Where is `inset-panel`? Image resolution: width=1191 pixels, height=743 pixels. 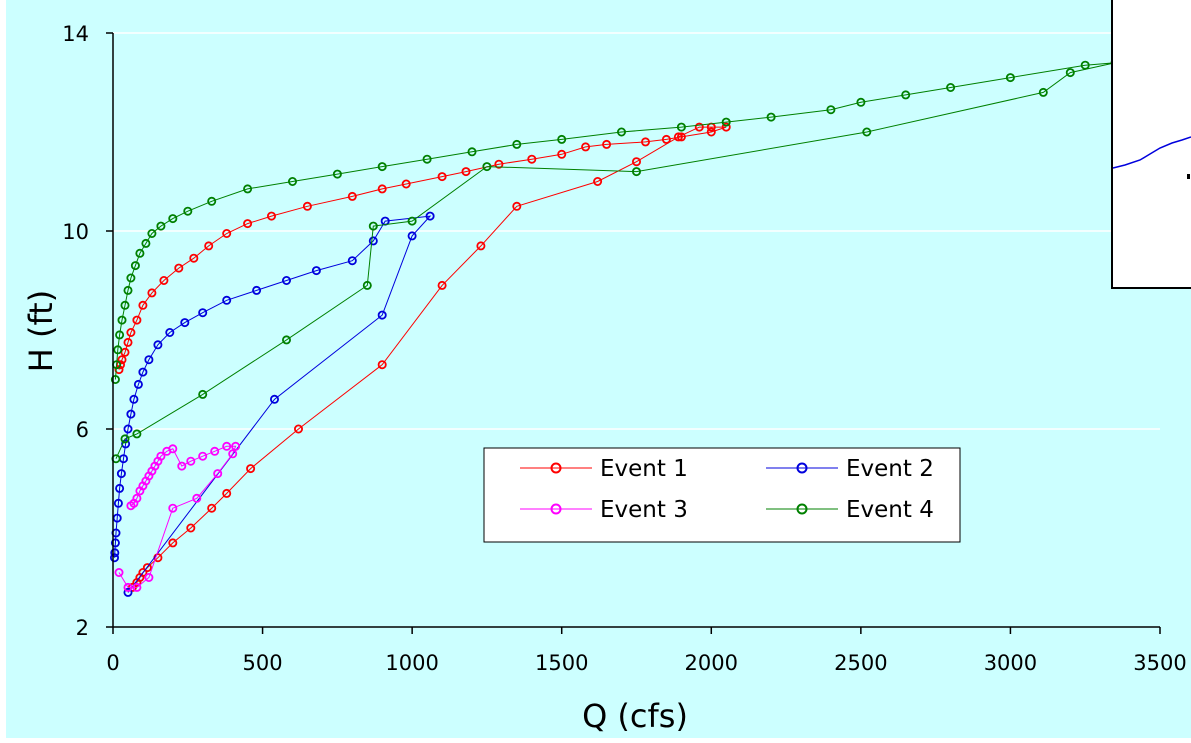
inset-panel is located at coordinates (1151, 144).